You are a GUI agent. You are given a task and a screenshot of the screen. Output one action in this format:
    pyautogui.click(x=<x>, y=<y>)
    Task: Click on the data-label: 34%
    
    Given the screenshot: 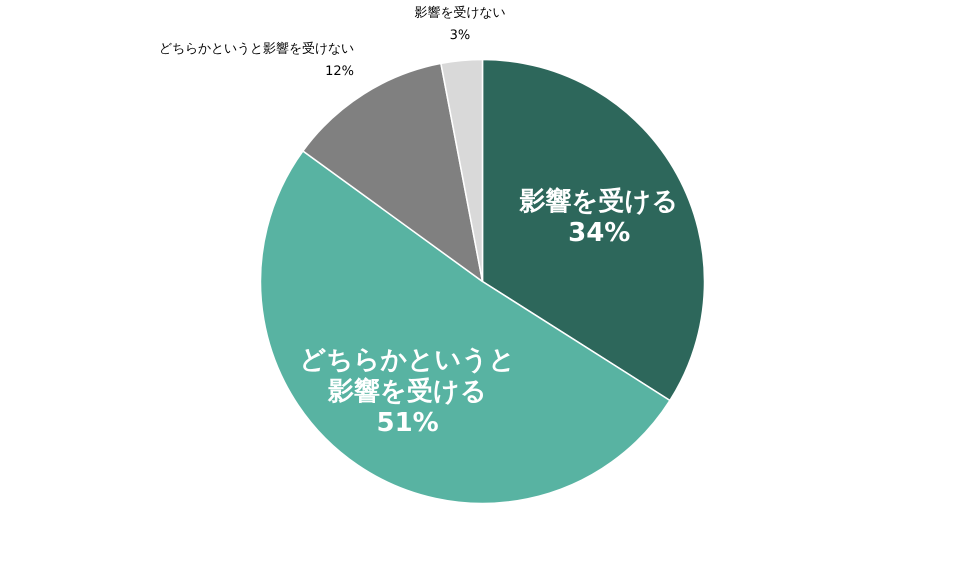 What is the action you would take?
    pyautogui.click(x=599, y=233)
    